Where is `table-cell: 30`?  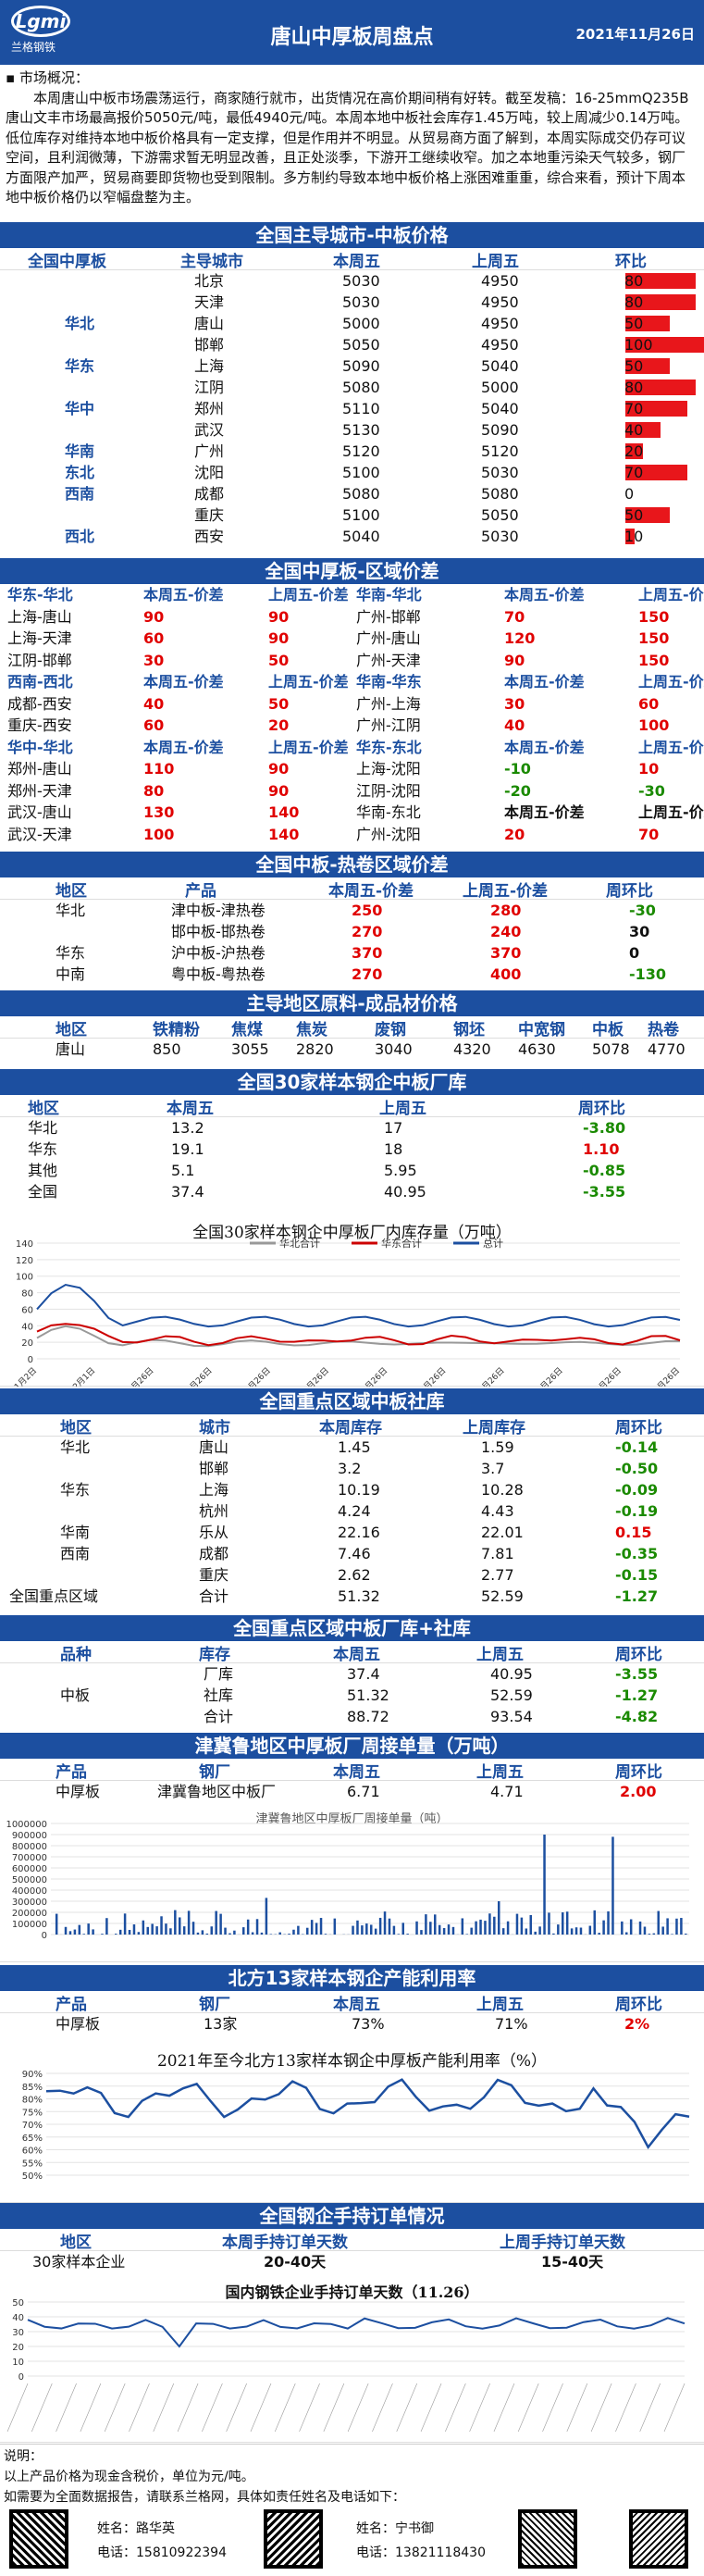
table-cell: 30 is located at coordinates (639, 931).